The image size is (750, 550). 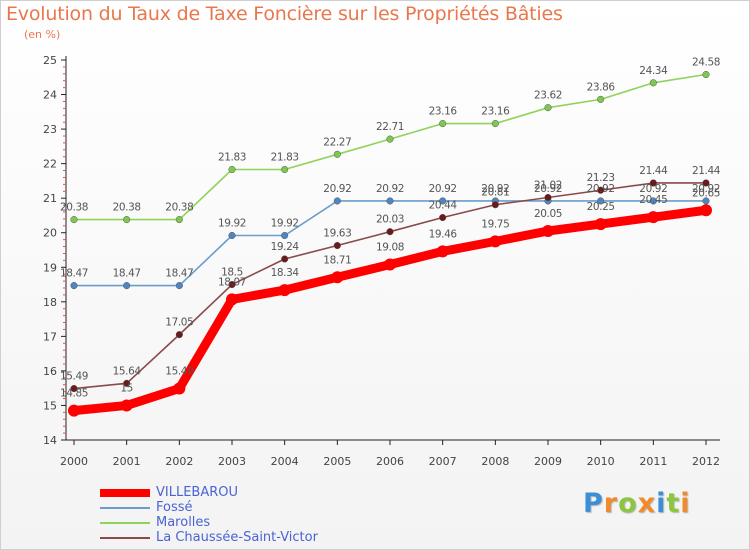 I want to click on data-label-villebarou: 15.49, so click(x=179, y=372).